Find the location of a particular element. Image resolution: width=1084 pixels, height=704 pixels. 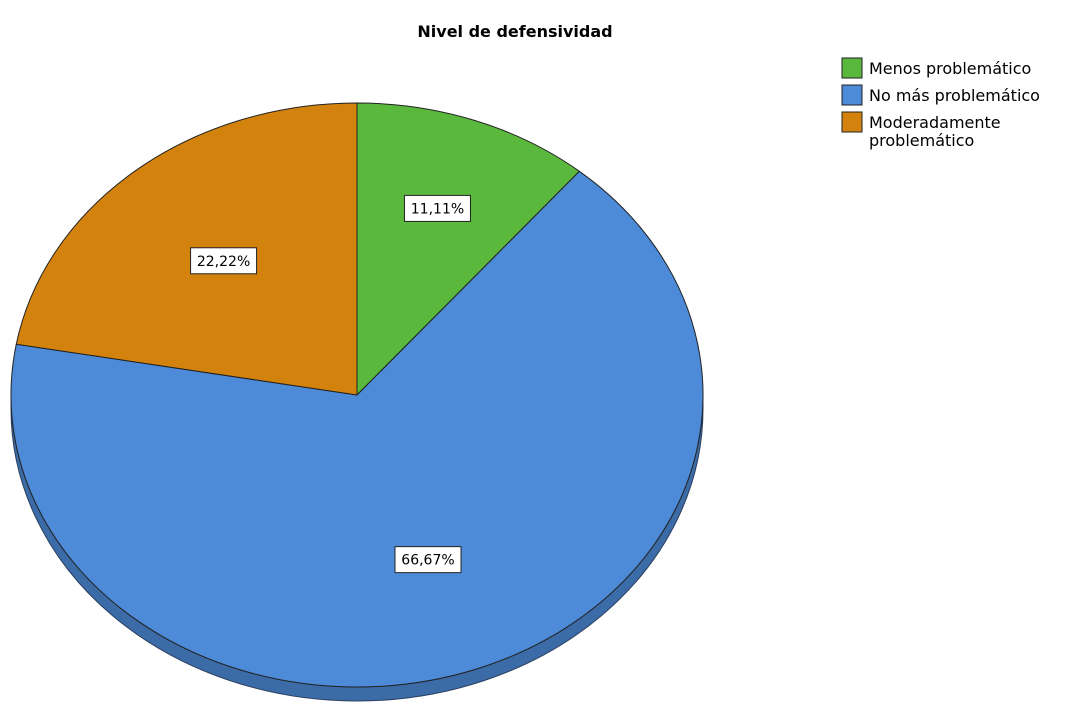

legend-item-no-mas-problematico: No más problemático is located at coordinates (940, 95).